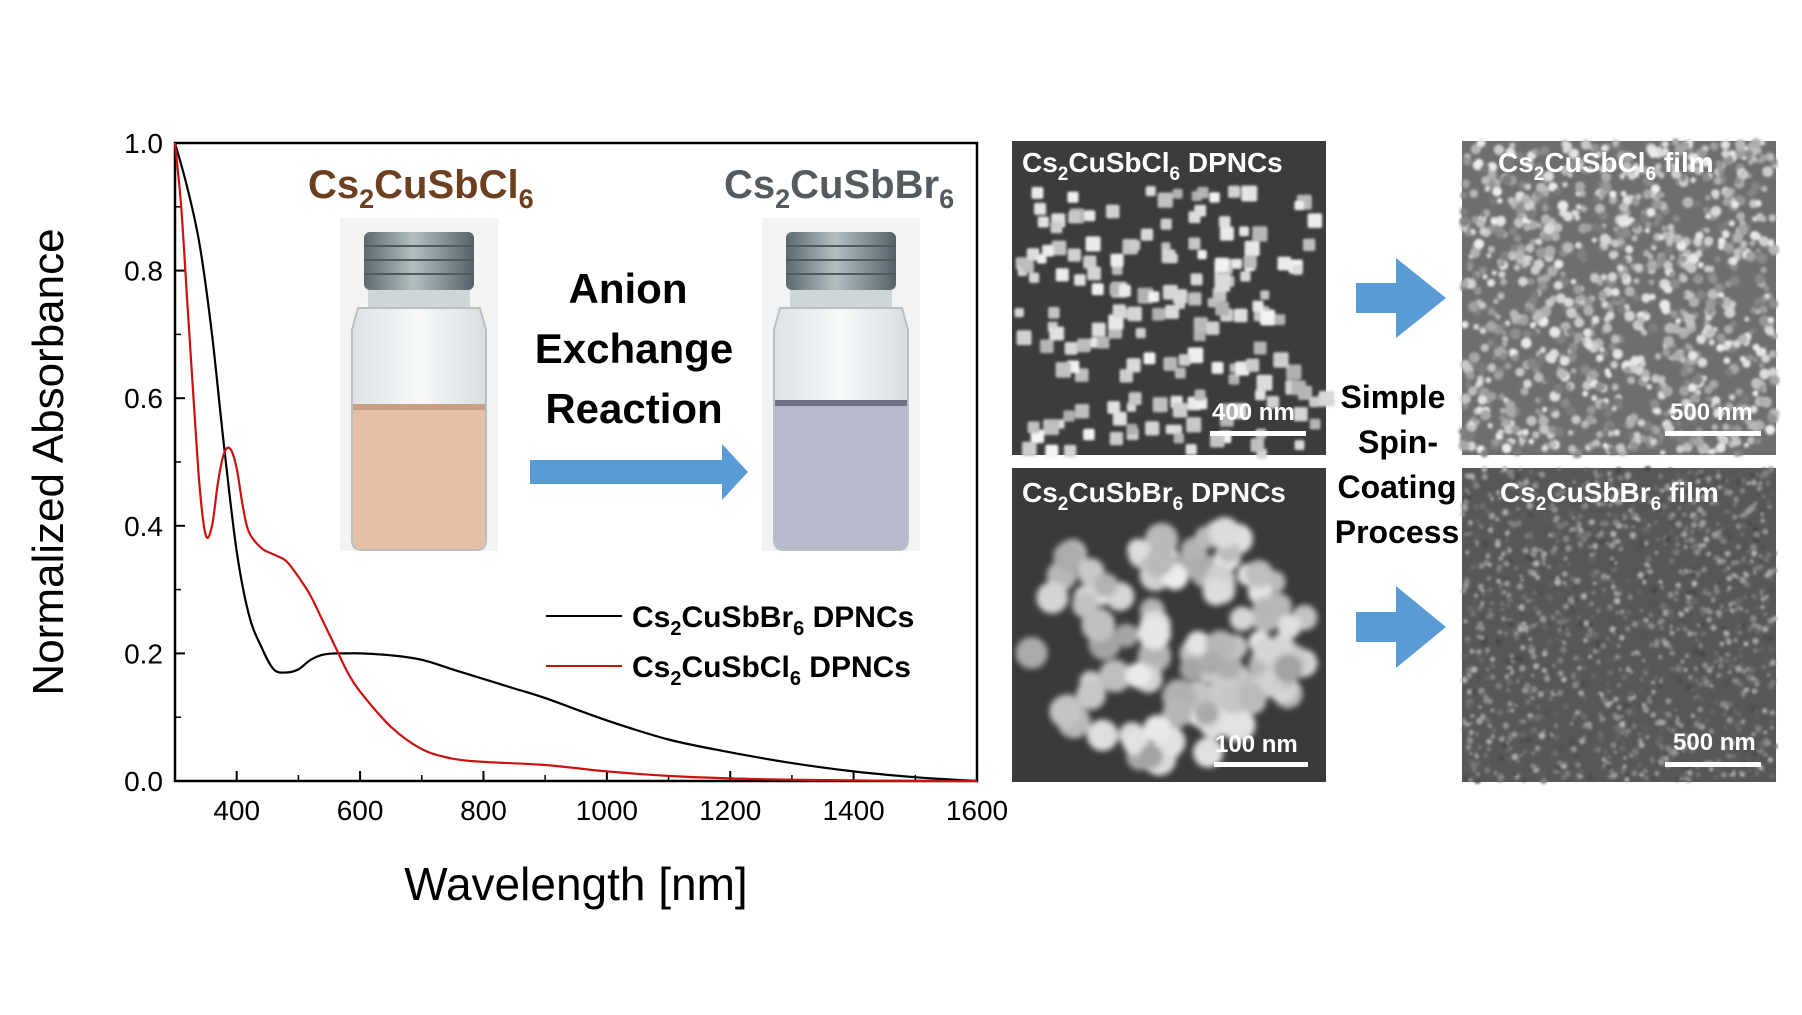 This screenshot has height=1015, width=1802. Describe the element at coordinates (1401, 627) in the screenshot. I see `process-arrow-bottom` at that location.